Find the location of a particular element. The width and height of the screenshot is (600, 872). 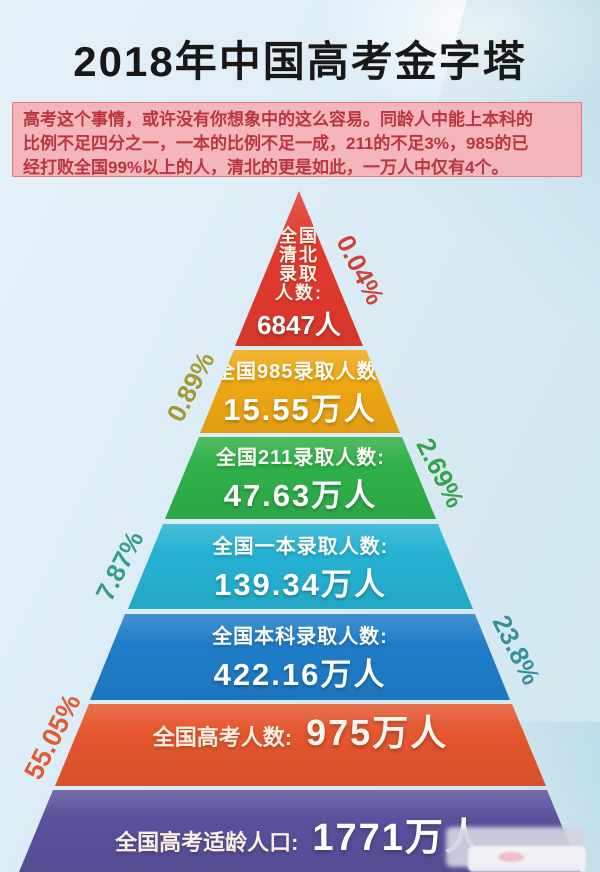

level-label-row: 全国 is located at coordinates (299, 236).